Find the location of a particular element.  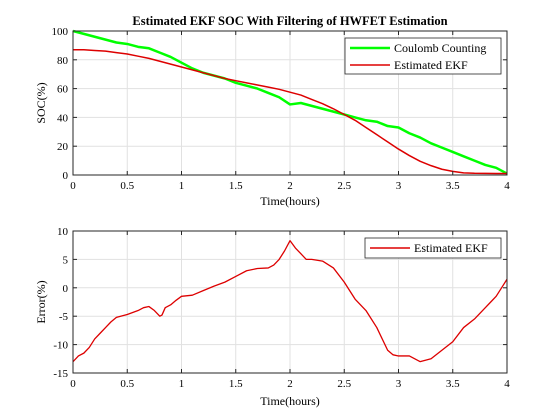

error-ytick-label: 5 is located at coordinates (66, 260).